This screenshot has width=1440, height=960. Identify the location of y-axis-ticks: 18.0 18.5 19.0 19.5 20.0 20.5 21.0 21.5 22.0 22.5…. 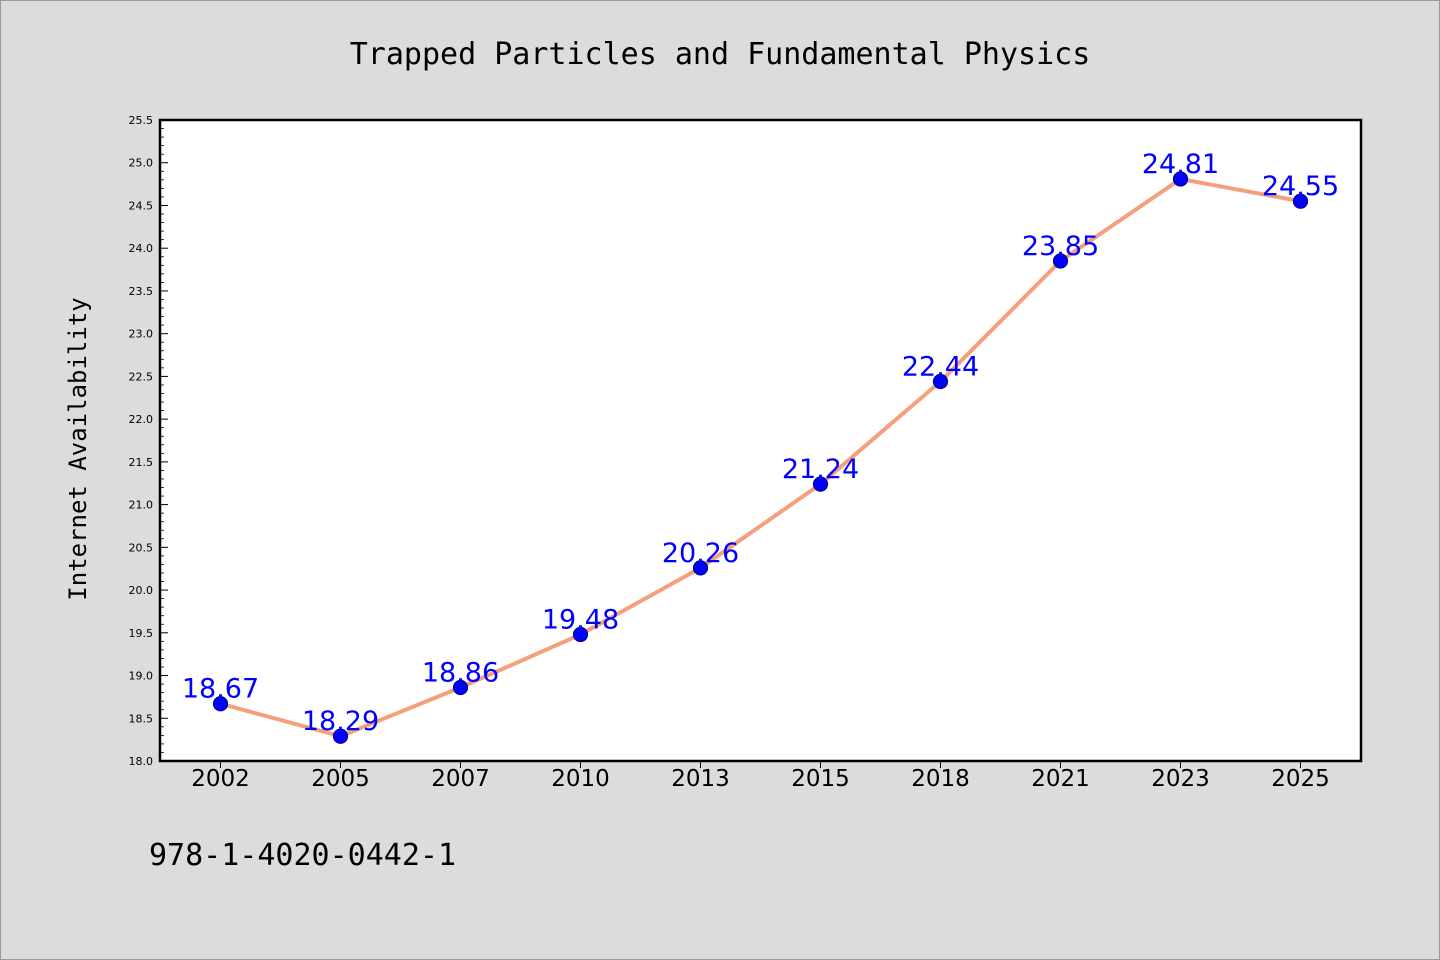
(148, 441).